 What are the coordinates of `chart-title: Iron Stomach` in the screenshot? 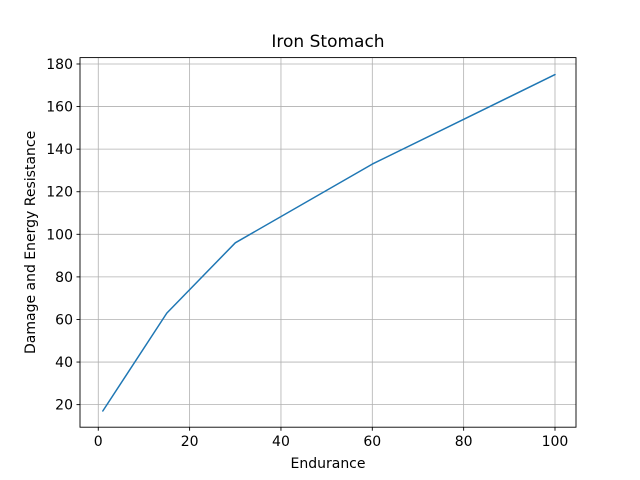 It's located at (327, 42).